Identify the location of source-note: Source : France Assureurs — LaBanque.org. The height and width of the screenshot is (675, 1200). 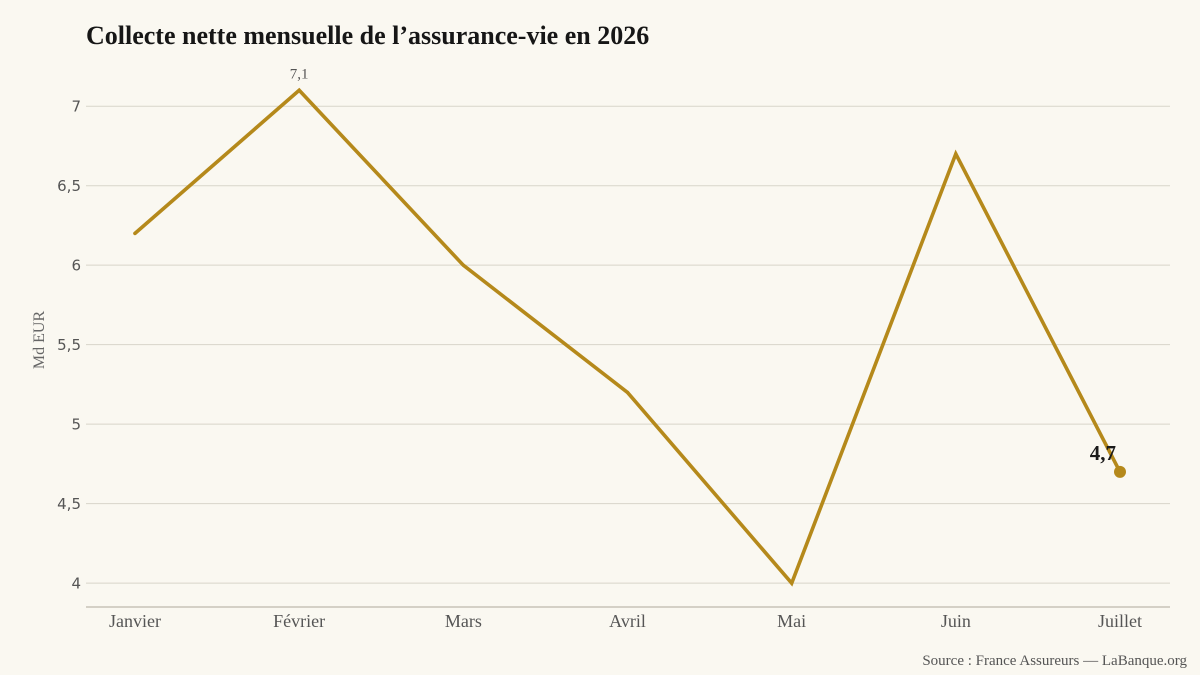
(1054, 661).